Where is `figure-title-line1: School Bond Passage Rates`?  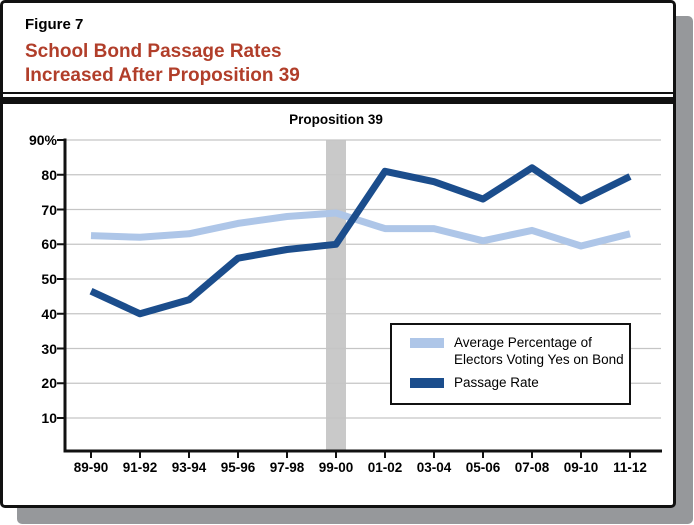
figure-title-line1: School Bond Passage Rates is located at coordinates (153, 51).